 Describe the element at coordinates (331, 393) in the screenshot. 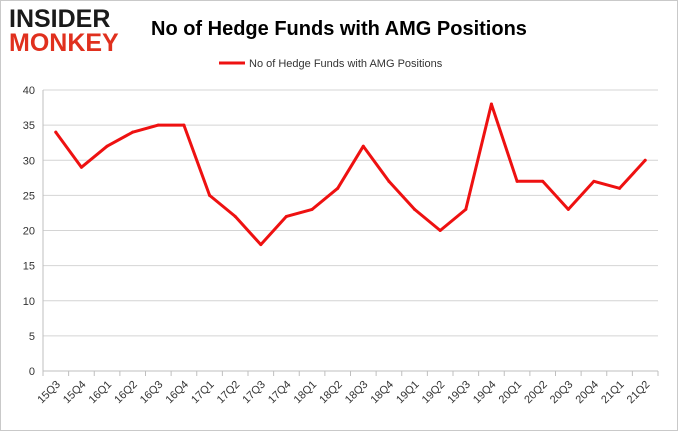

I see `x-tick-label: 18Q2` at that location.